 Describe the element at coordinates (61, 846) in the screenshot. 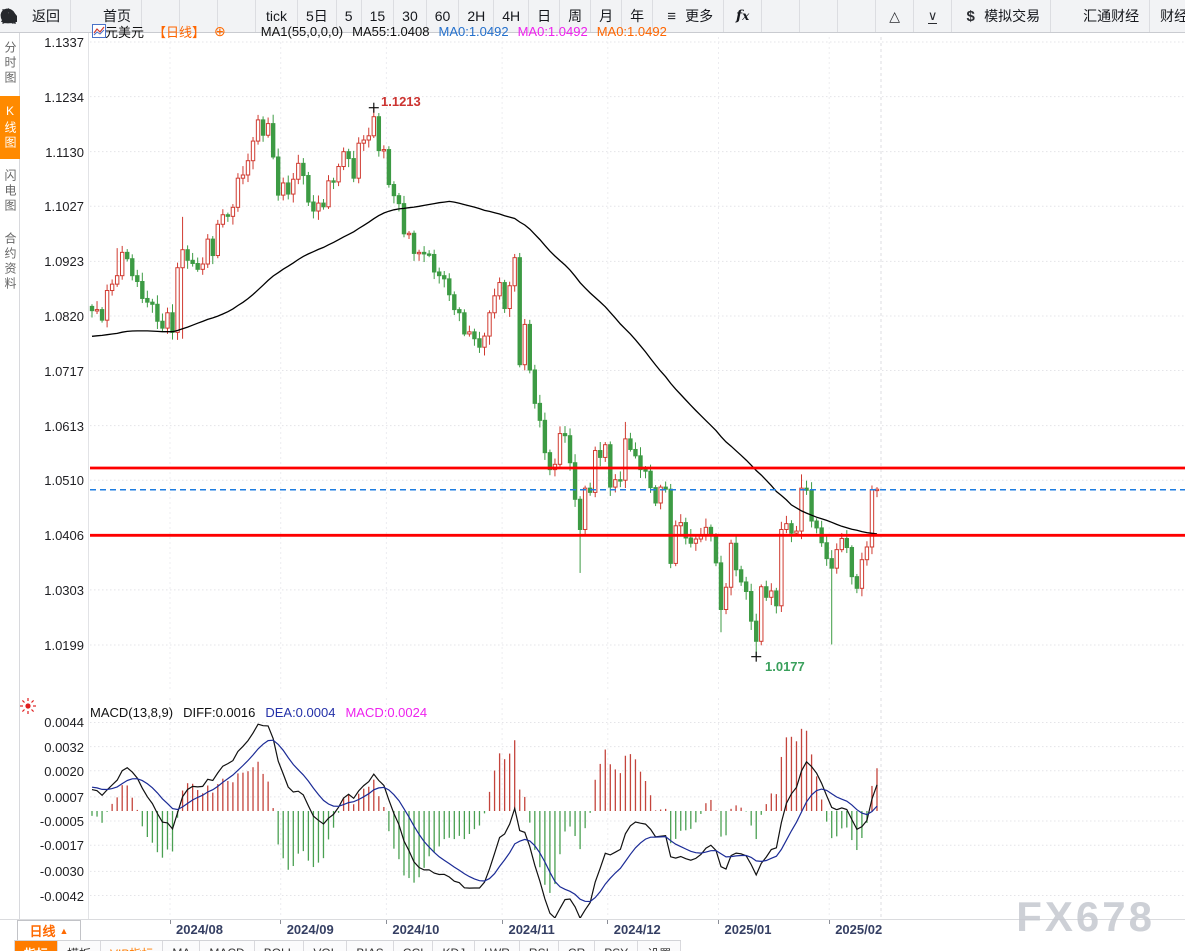

I see `macd-axis-label: -0.0017` at that location.